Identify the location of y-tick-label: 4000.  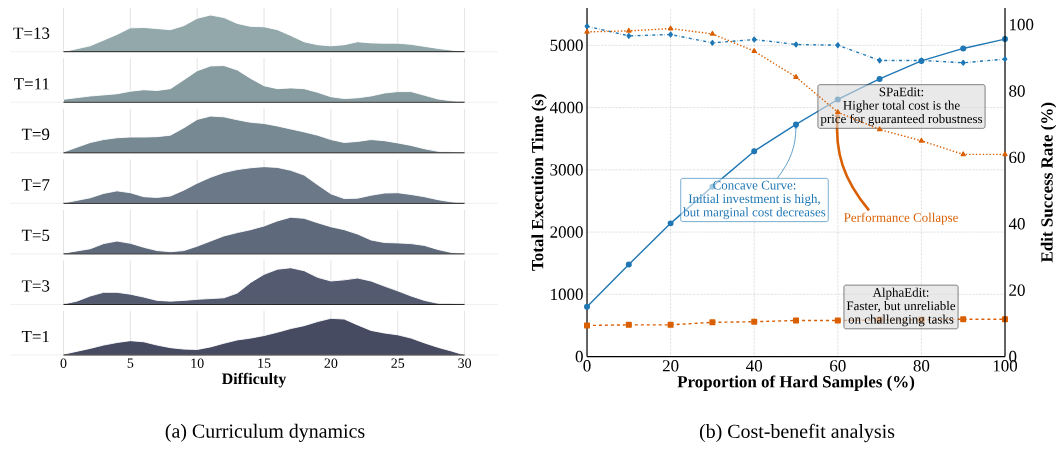
(566, 107).